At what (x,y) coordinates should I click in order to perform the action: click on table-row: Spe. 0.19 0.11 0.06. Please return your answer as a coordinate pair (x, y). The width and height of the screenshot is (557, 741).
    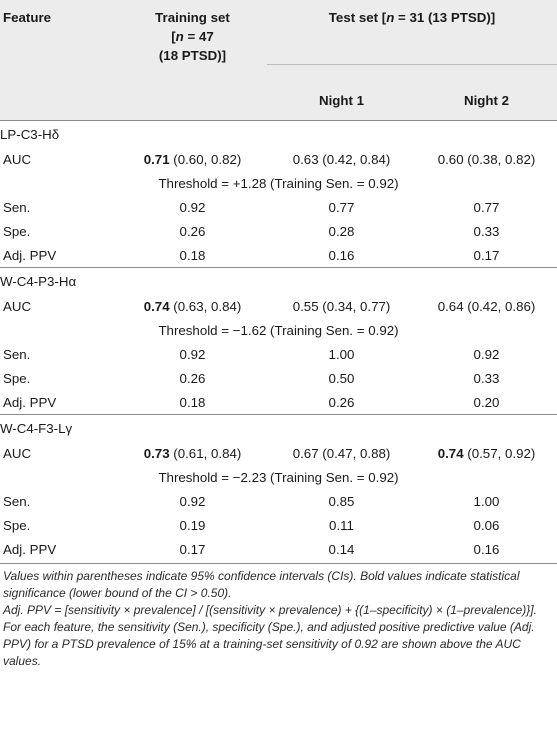
    Looking at the image, I should click on (278, 525).